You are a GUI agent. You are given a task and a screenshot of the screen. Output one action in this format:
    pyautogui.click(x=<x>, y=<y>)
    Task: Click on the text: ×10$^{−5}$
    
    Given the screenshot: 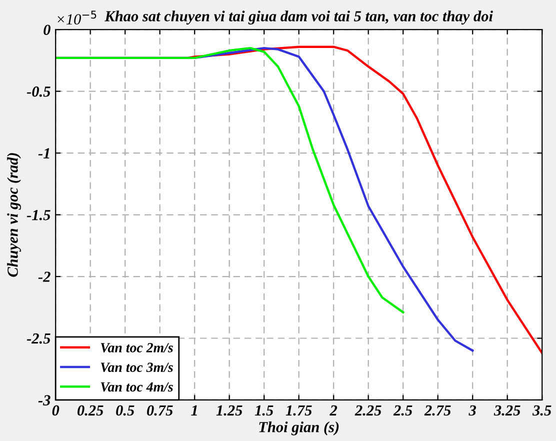 What is the action you would take?
    pyautogui.click(x=77, y=17)
    